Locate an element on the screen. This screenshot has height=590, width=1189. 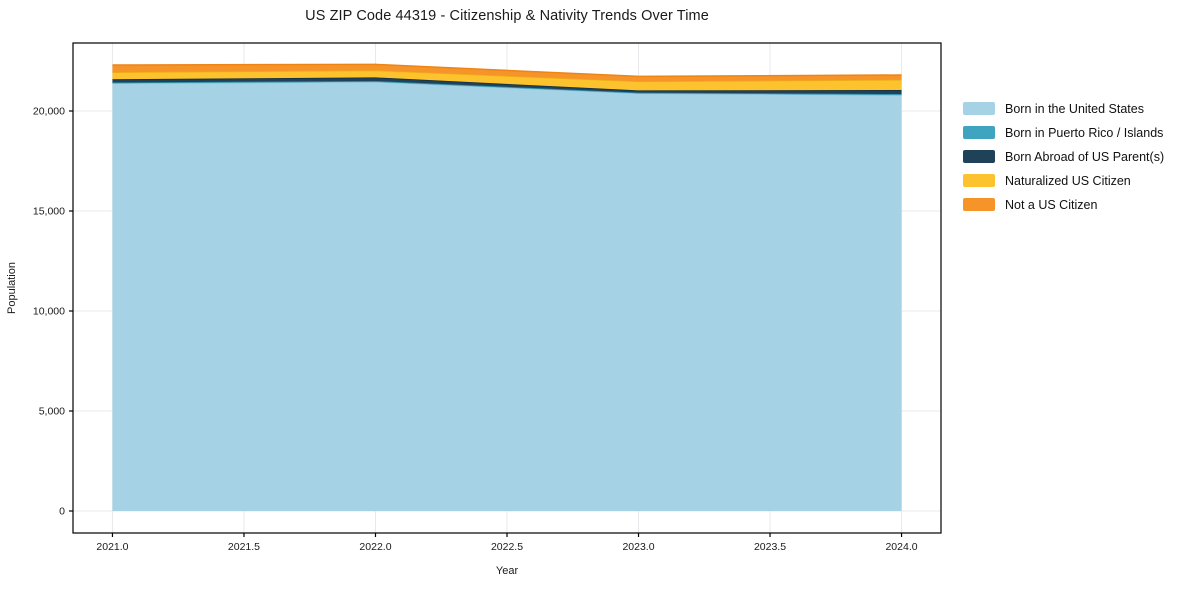
legend-label: Born Abroad of US Parent(s) is located at coordinates (1085, 156).